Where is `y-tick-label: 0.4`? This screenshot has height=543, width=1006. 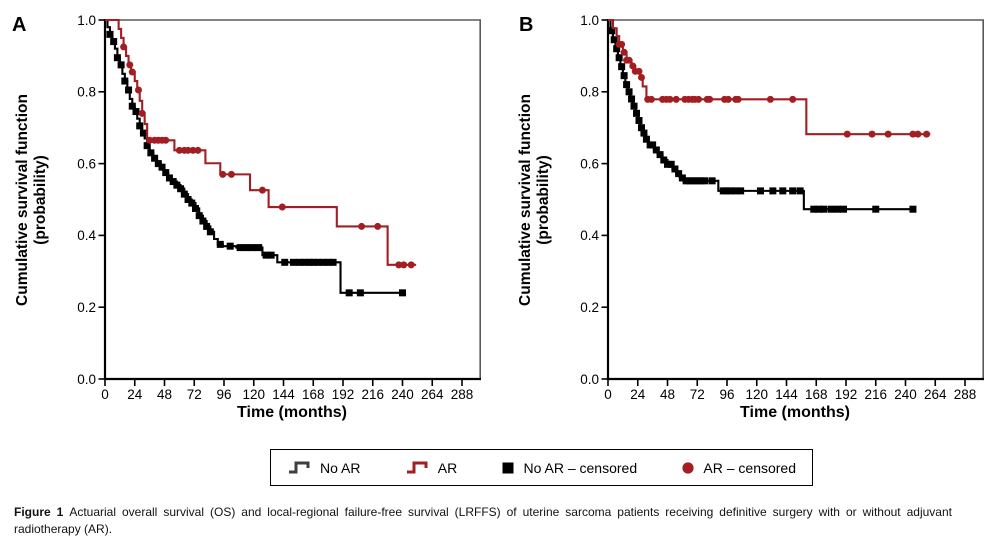 y-tick-label: 0.4 is located at coordinates (589, 235).